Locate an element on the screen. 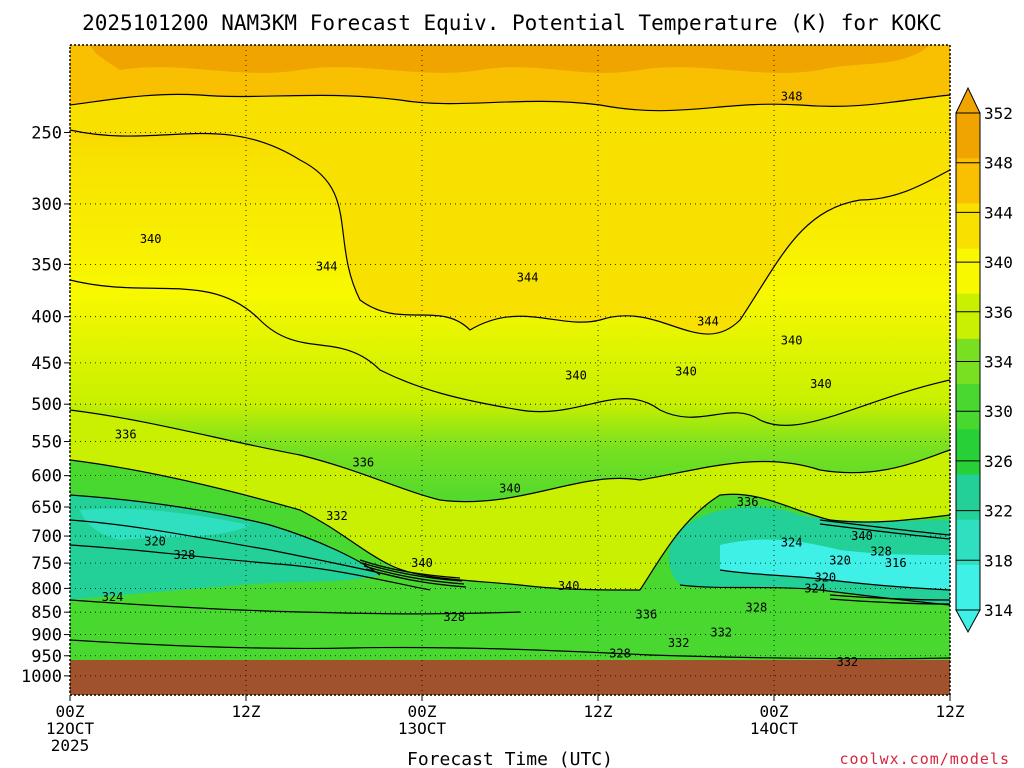 Image resolution: width=1024 pixels, height=768 pixels. y-tick-label: 650 is located at coordinates (46, 508).